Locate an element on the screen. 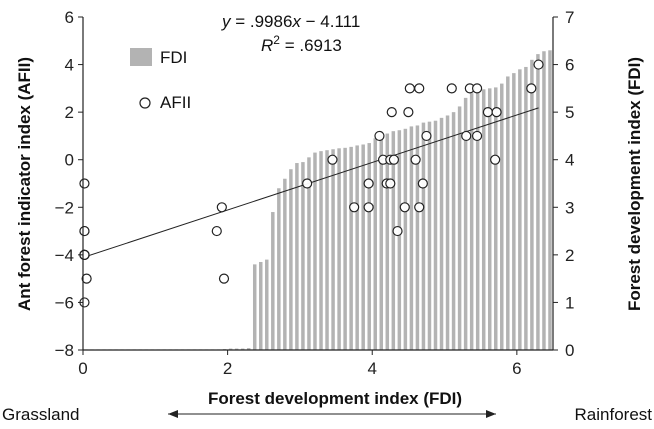 This screenshot has width=654, height=429. left-tick-label: 6 is located at coordinates (69, 17).